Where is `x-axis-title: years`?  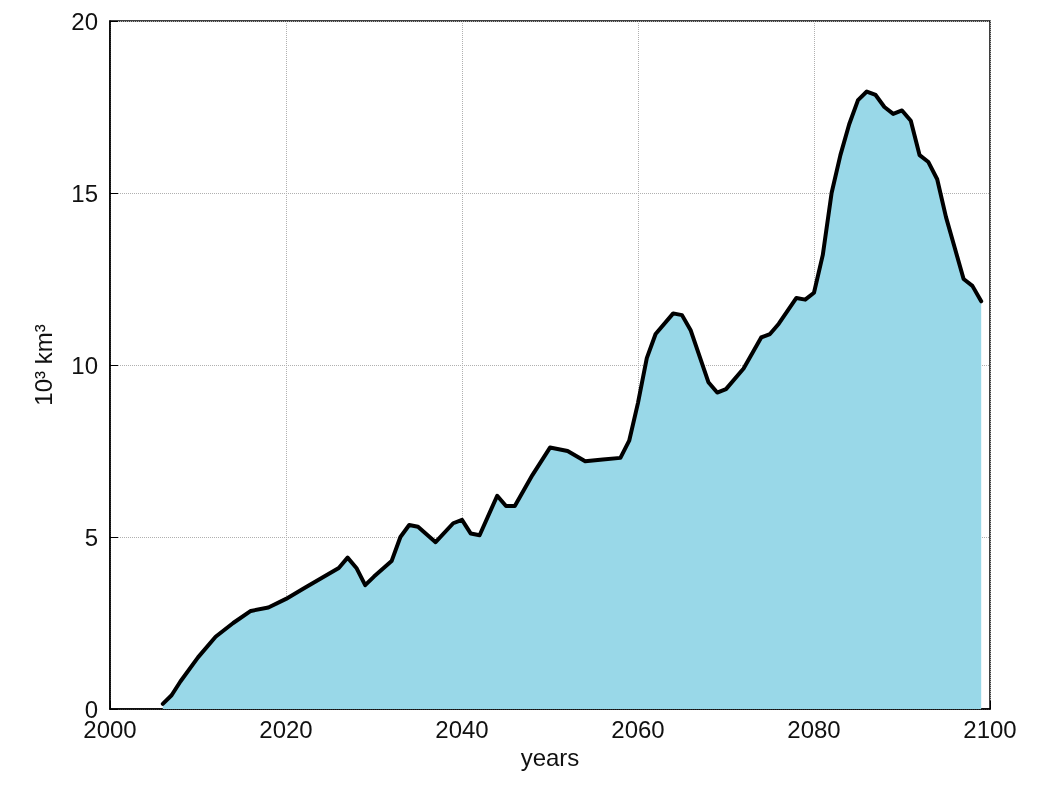 x-axis-title: years is located at coordinates (550, 758).